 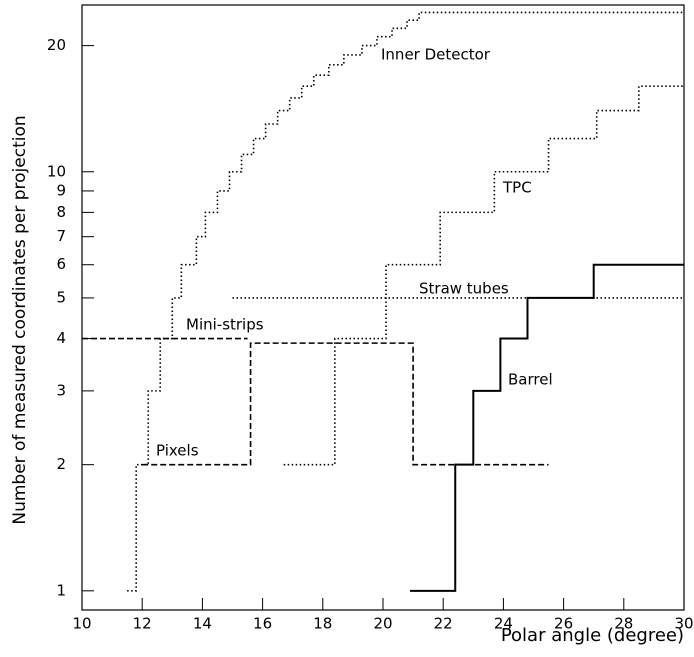 What do you see at coordinates (563, 624) in the screenshot?
I see `x-tick-label: 26` at bounding box center [563, 624].